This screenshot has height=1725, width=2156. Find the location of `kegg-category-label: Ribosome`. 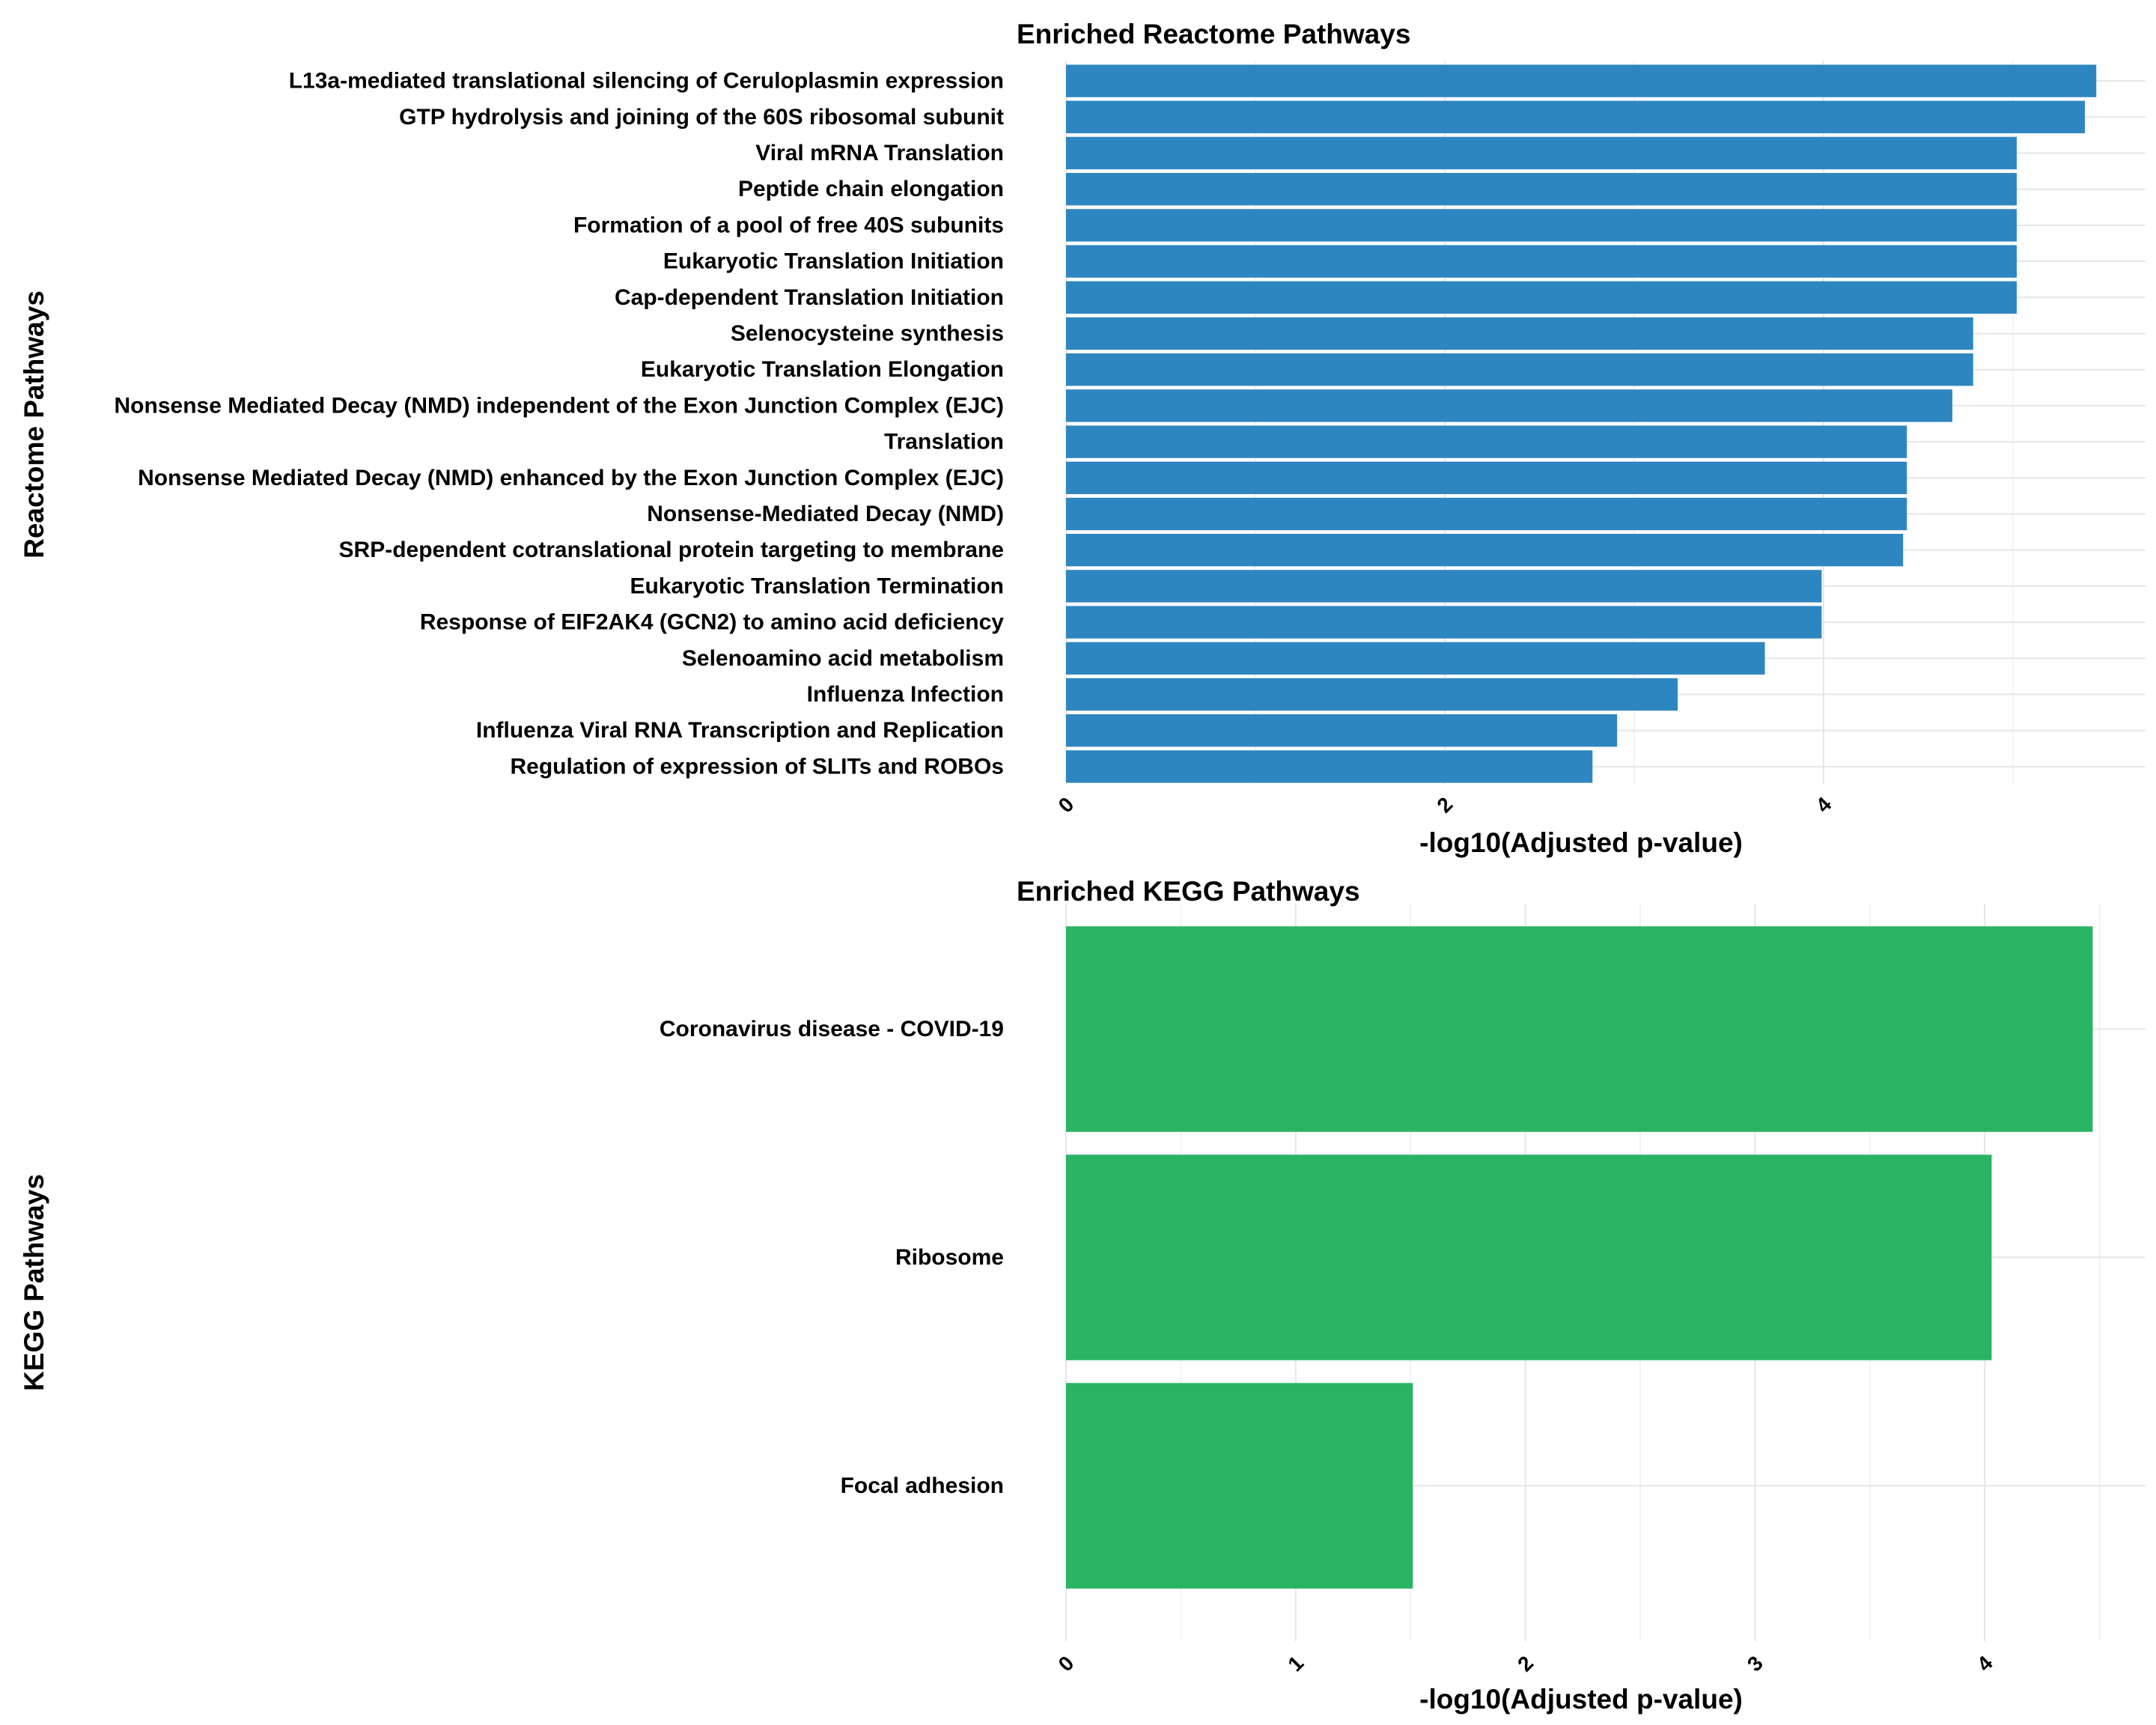

kegg-category-label: Ribosome is located at coordinates (949, 1257).